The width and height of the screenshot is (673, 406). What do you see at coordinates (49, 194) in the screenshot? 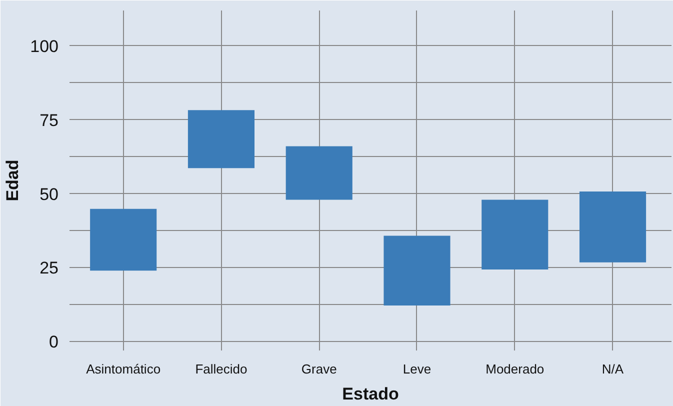
I see `y-tick-label: 50` at bounding box center [49, 194].